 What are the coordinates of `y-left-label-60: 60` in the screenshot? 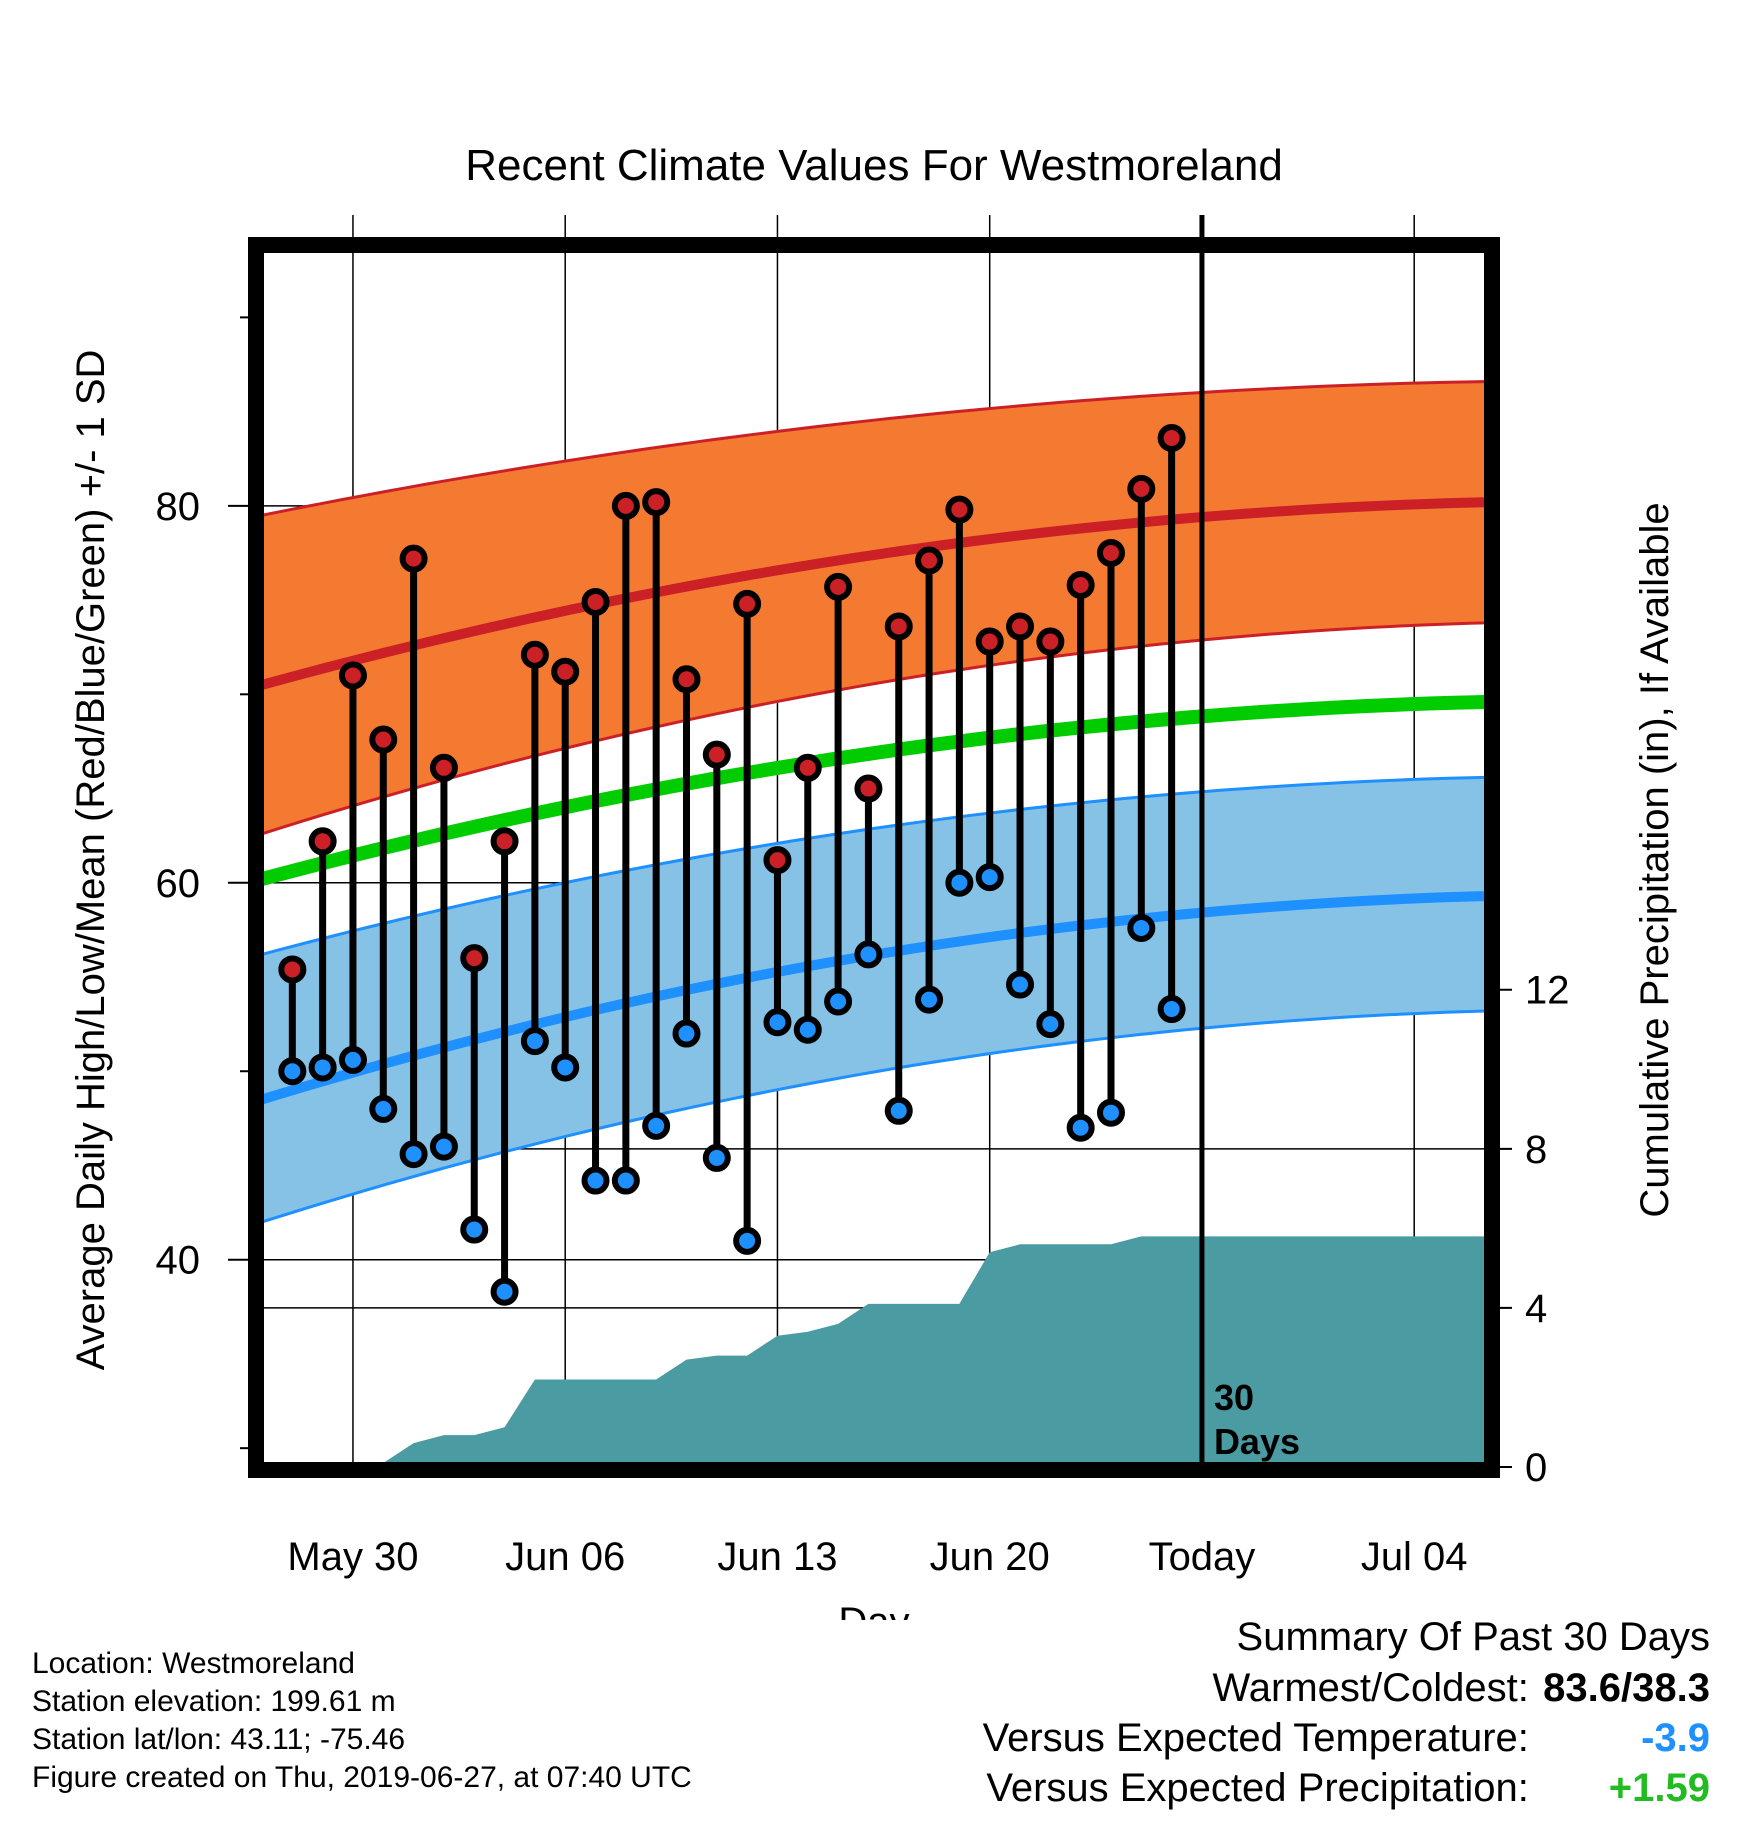 It's located at (178, 884).